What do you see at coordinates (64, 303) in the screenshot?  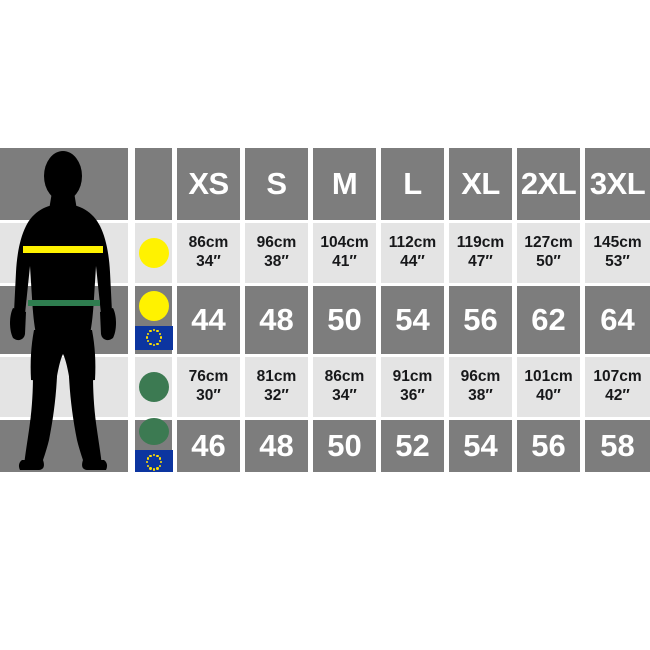 I see `waist-measurement-line` at bounding box center [64, 303].